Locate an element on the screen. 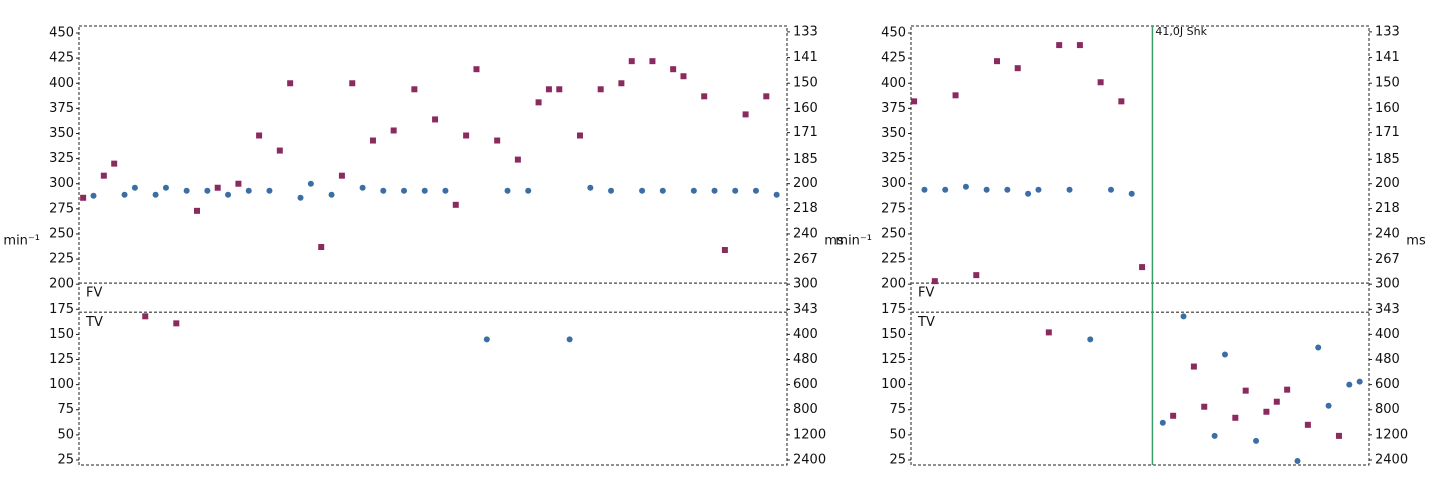  y2-tick-label: 150 is located at coordinates (1387, 83).